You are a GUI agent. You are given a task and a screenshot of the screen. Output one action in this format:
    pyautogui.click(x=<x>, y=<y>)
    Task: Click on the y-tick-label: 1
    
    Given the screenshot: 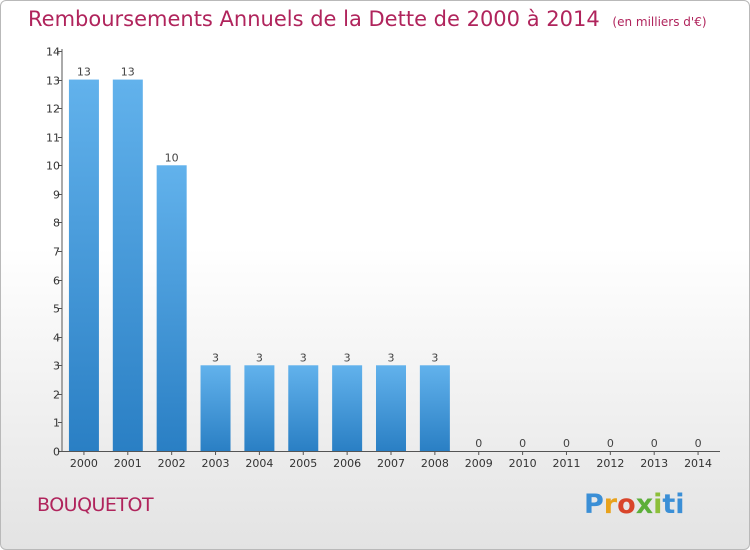 What is the action you would take?
    pyautogui.click(x=56, y=423)
    